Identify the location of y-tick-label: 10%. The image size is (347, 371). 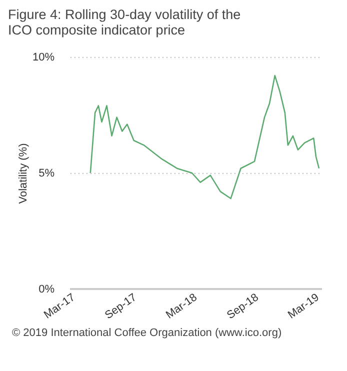
(43, 58).